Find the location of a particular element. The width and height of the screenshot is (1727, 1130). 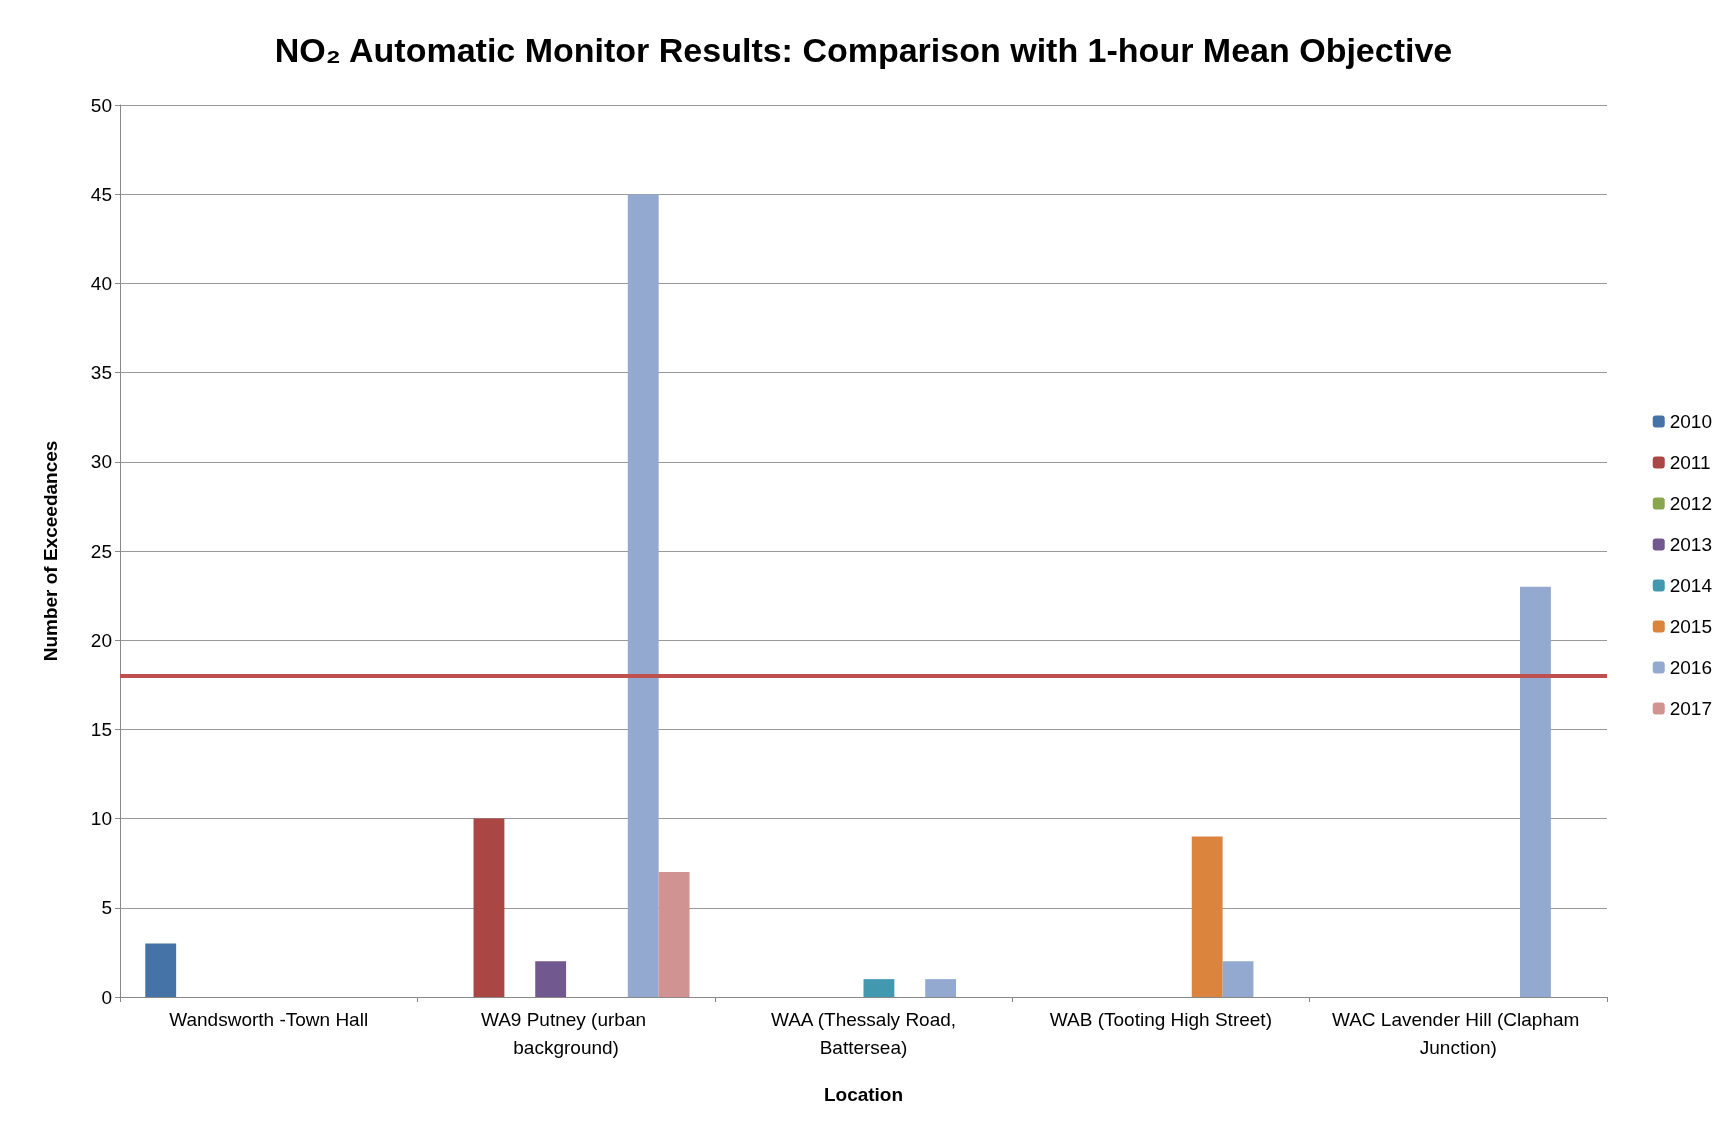

legend-label: 2014 is located at coordinates (1691, 585).